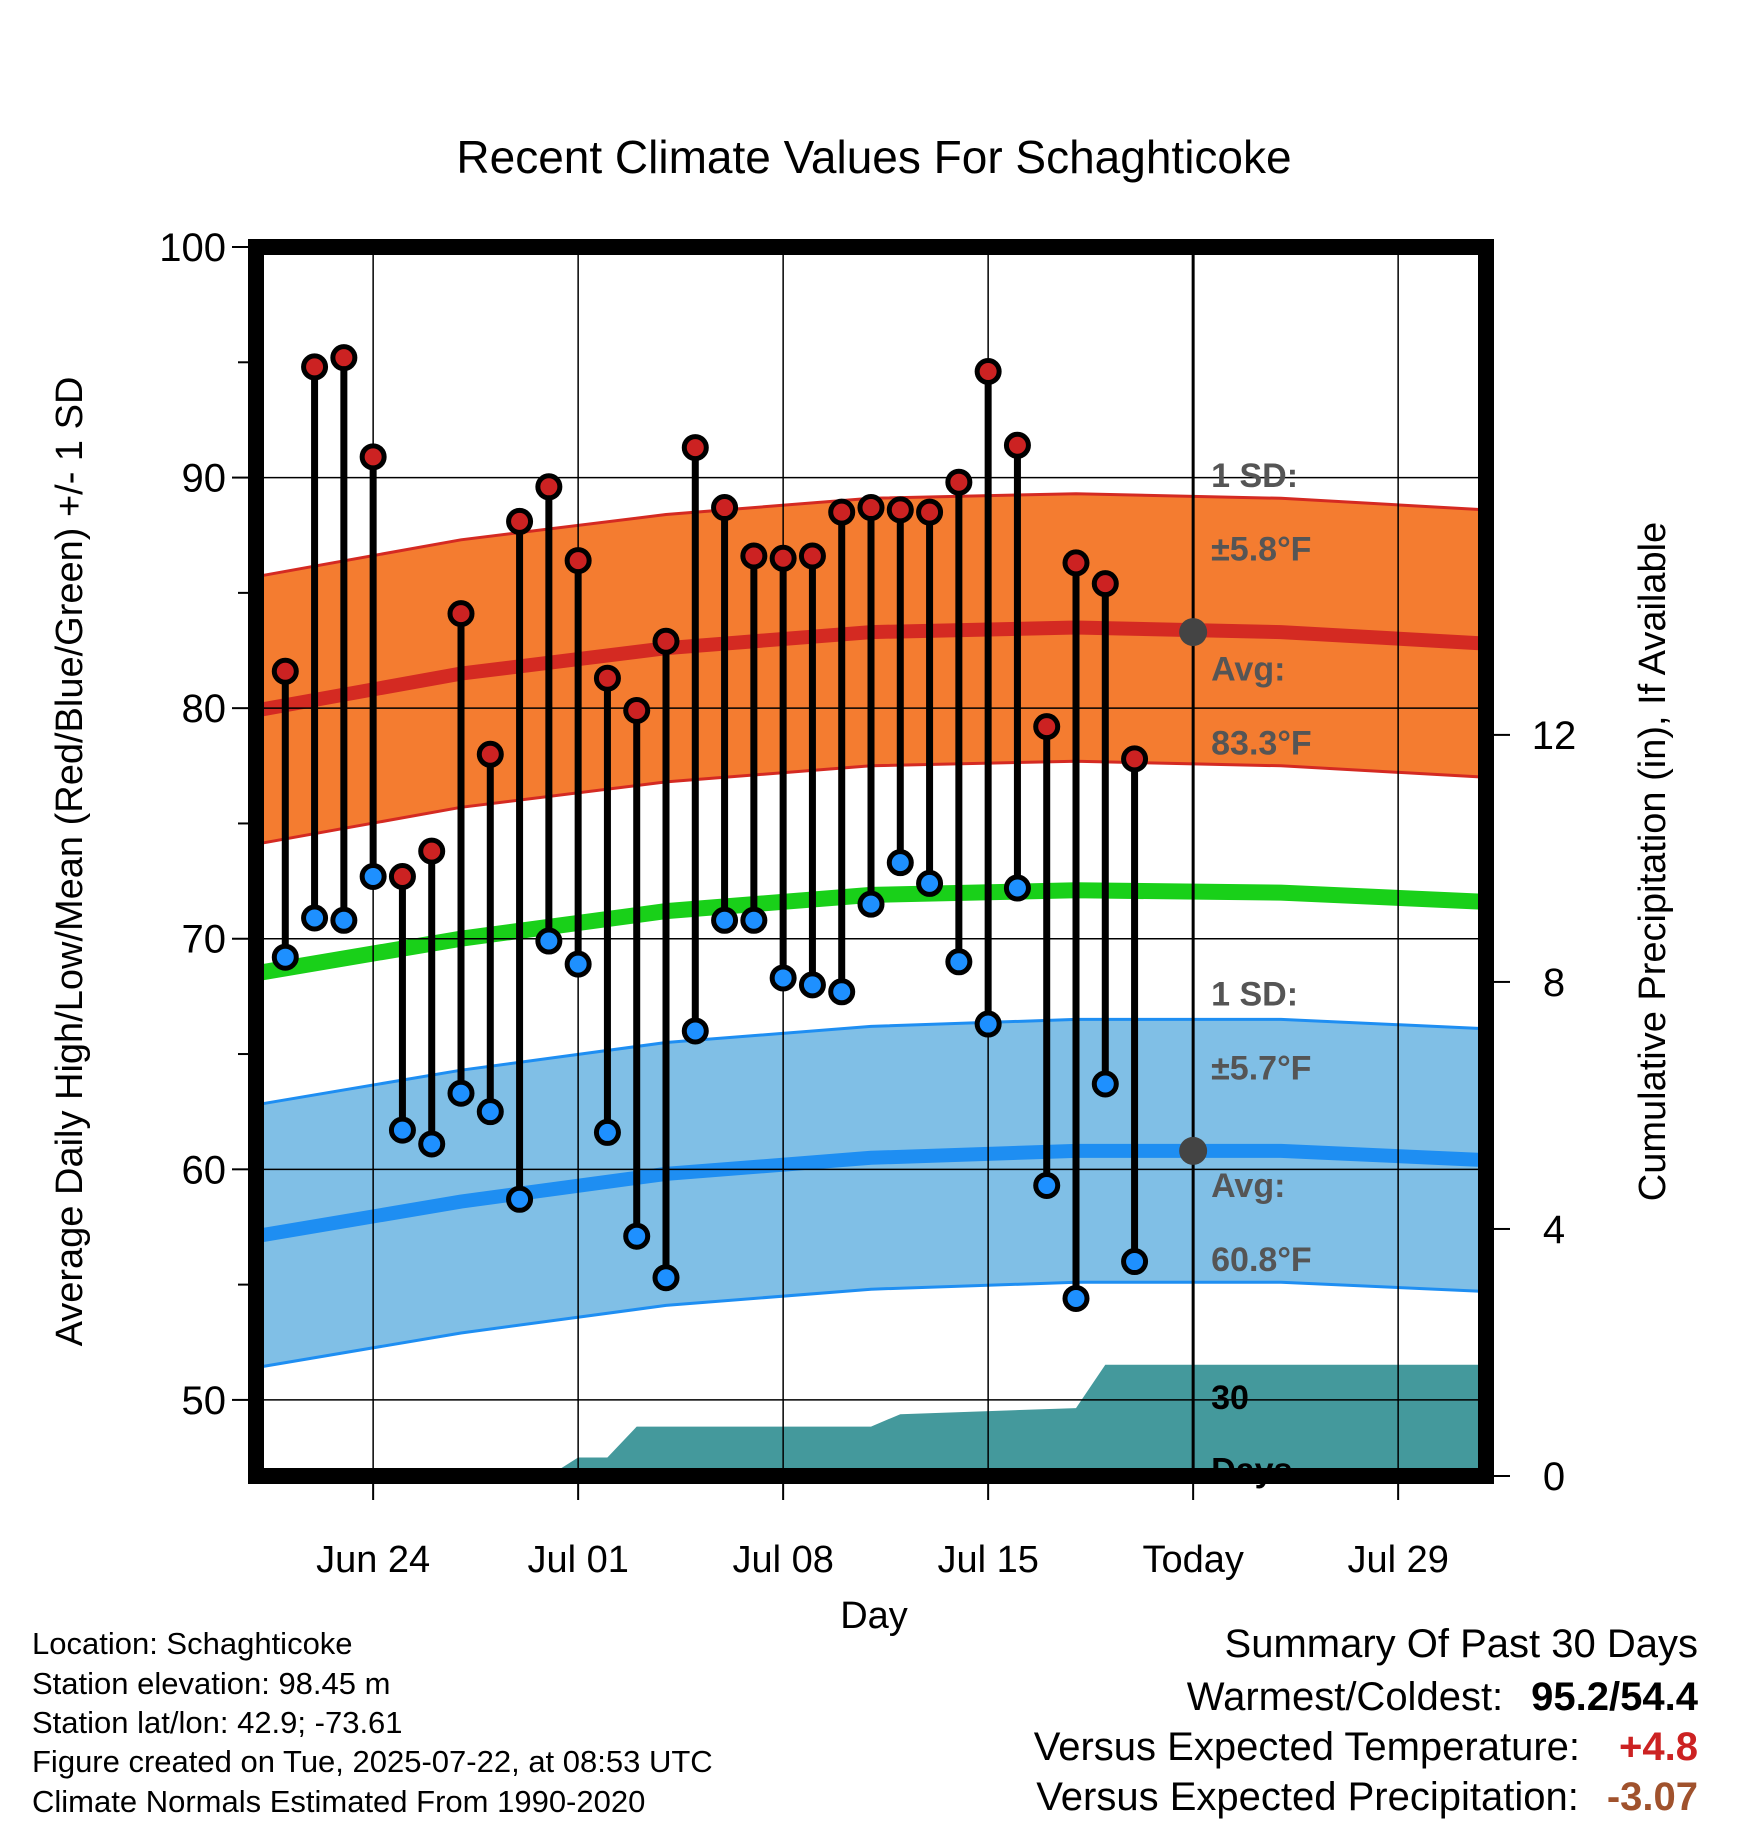 This screenshot has height=1828, width=1748. What do you see at coordinates (987, 1560) in the screenshot?
I see `x-tick-label: Jul 15` at bounding box center [987, 1560].